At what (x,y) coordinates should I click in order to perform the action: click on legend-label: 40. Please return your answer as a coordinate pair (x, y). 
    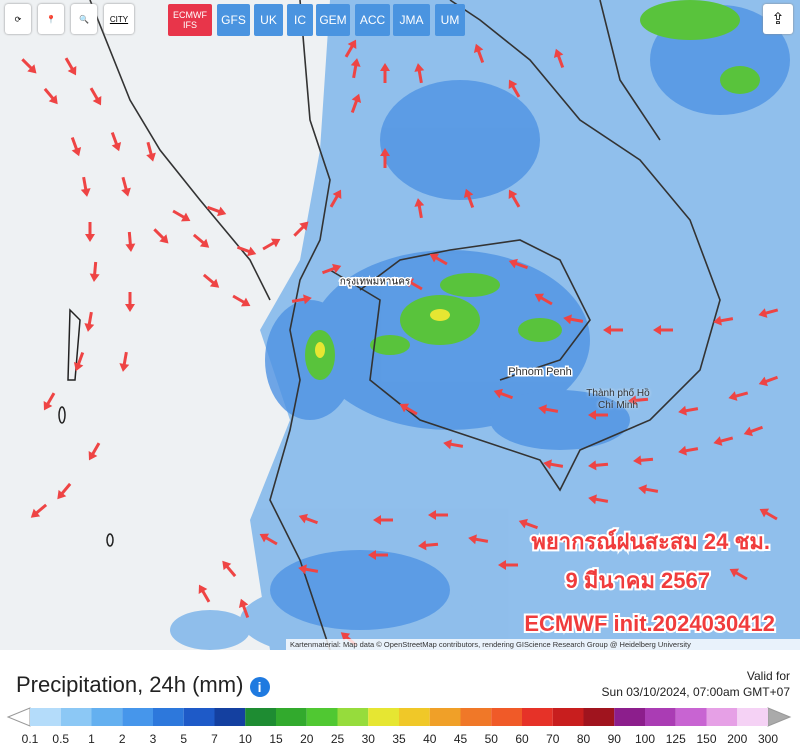
    Looking at the image, I should click on (430, 739).